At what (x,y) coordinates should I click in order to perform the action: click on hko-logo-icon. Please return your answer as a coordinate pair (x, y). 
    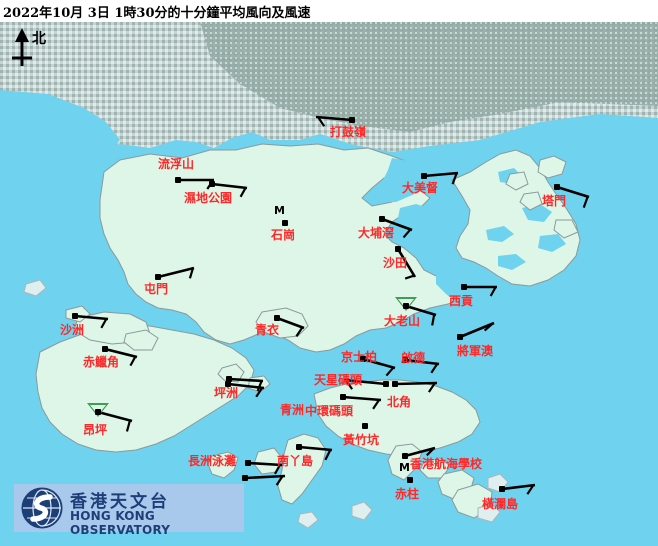
    Looking at the image, I should click on (42, 508).